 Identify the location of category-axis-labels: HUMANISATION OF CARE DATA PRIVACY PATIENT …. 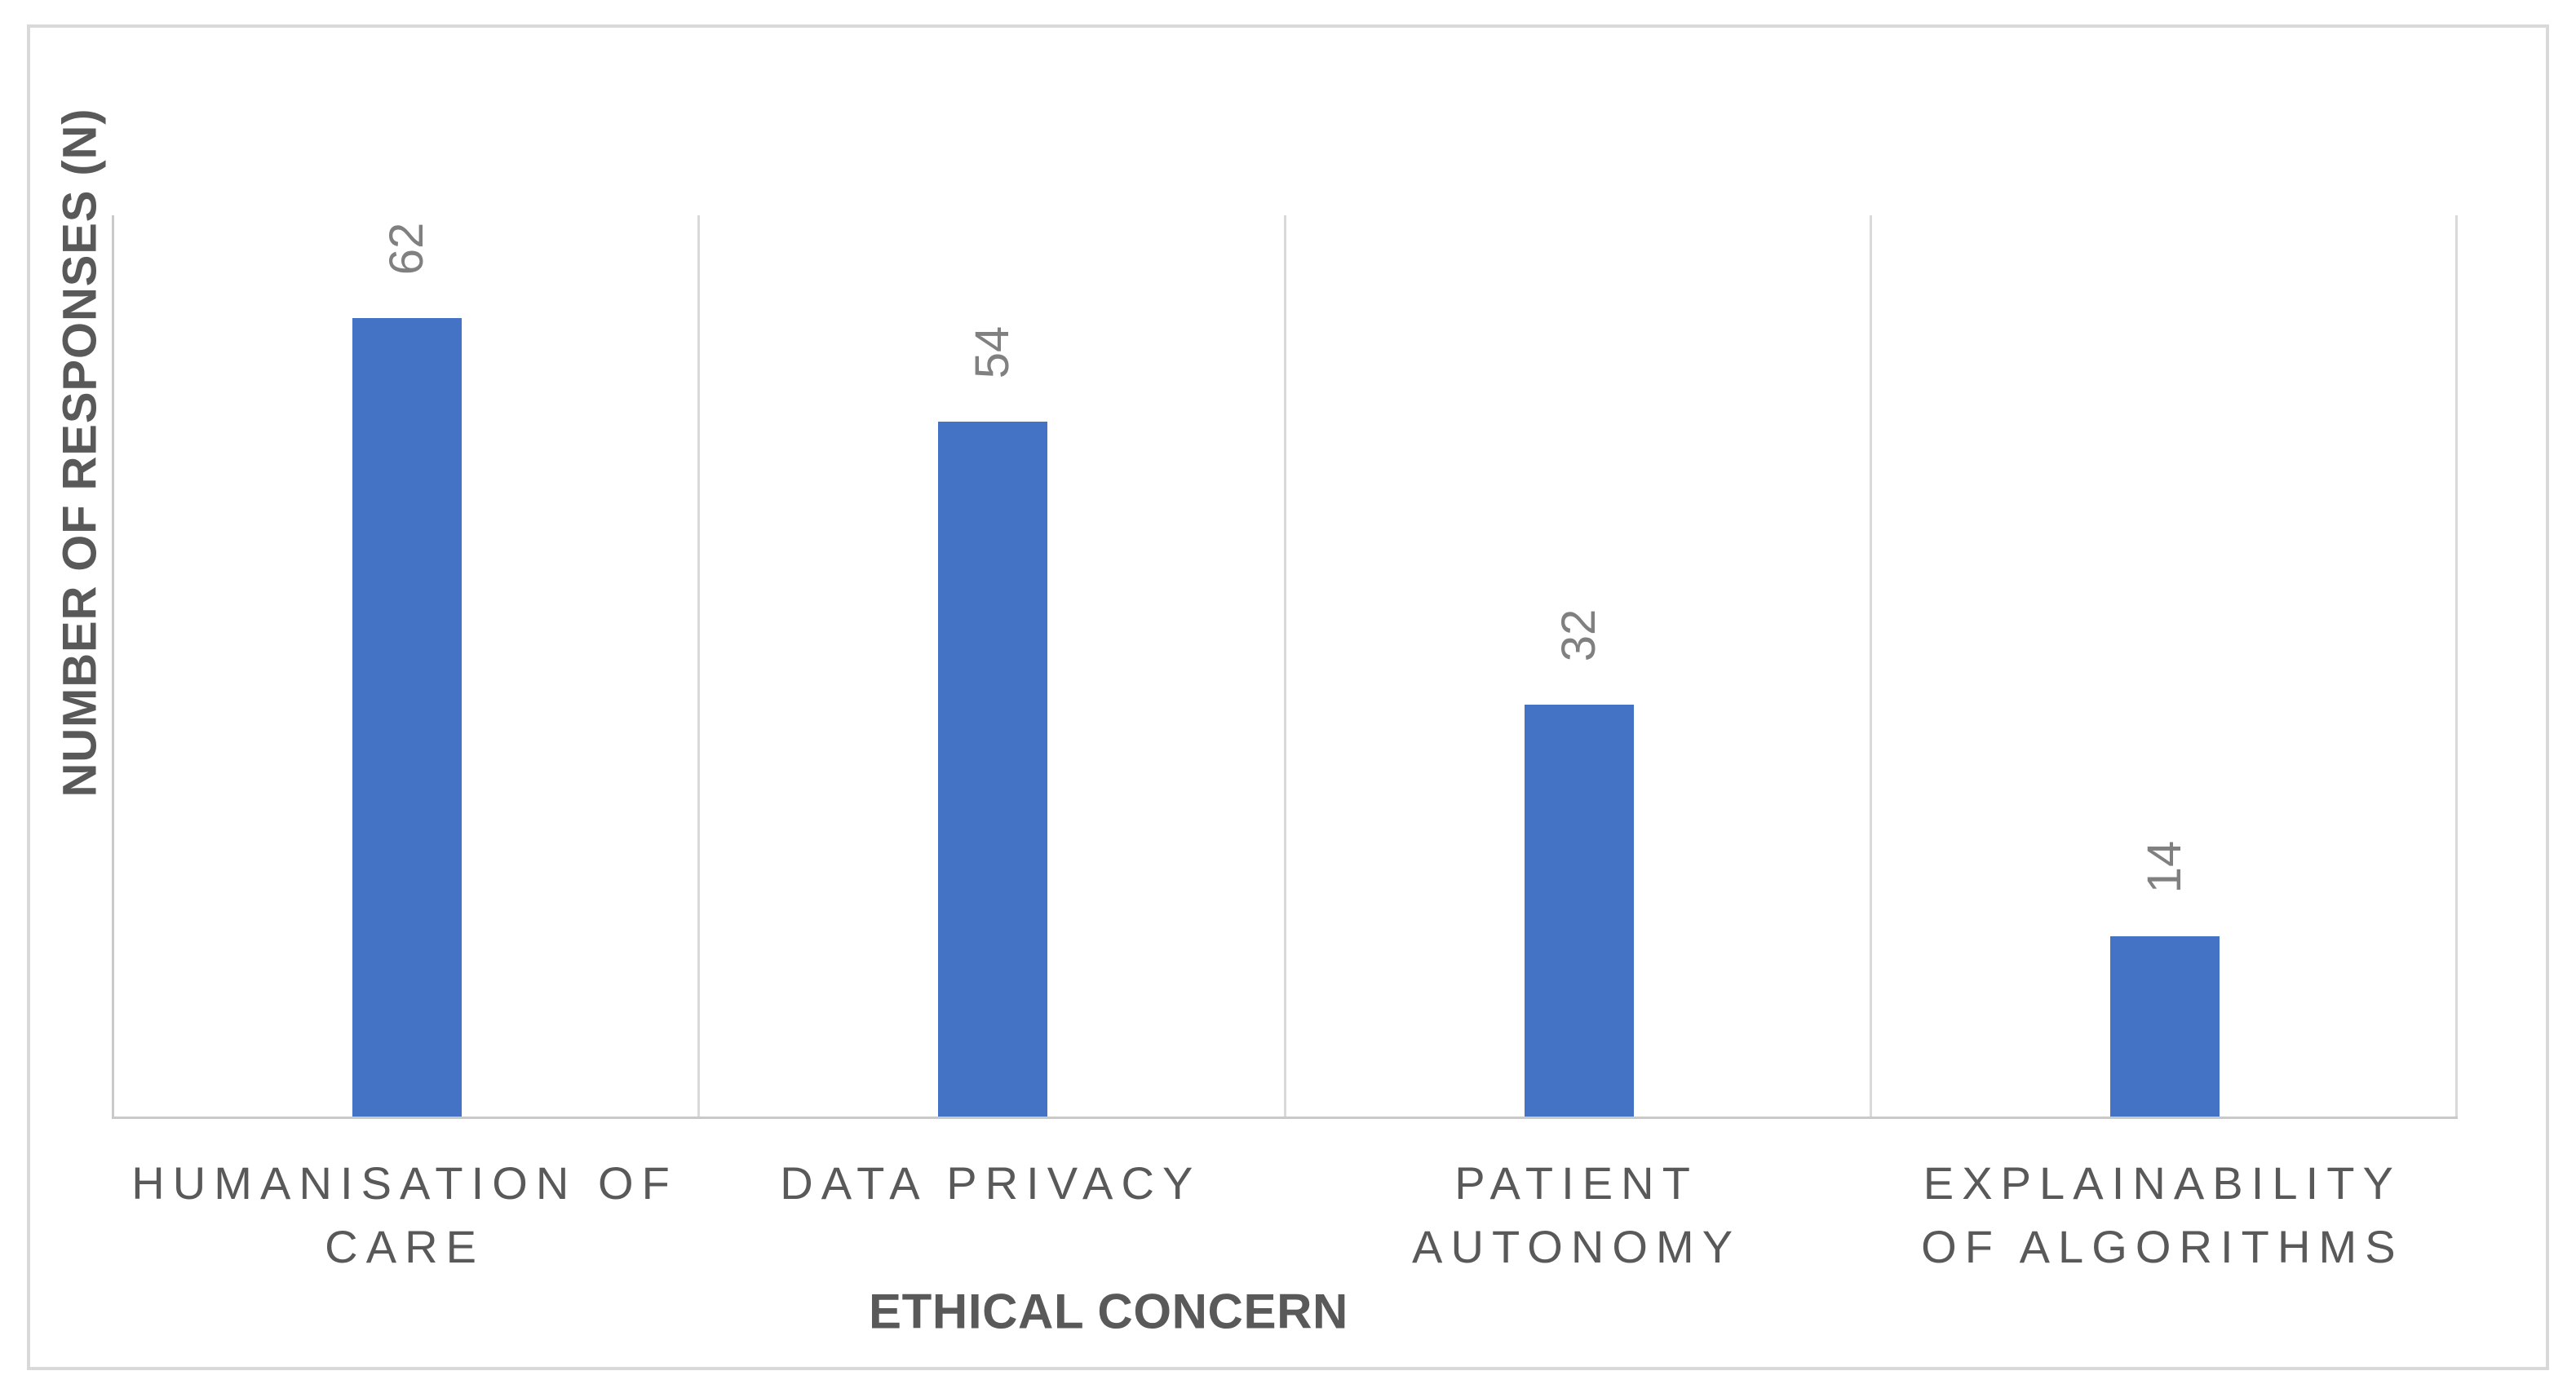
(1283, 1215).